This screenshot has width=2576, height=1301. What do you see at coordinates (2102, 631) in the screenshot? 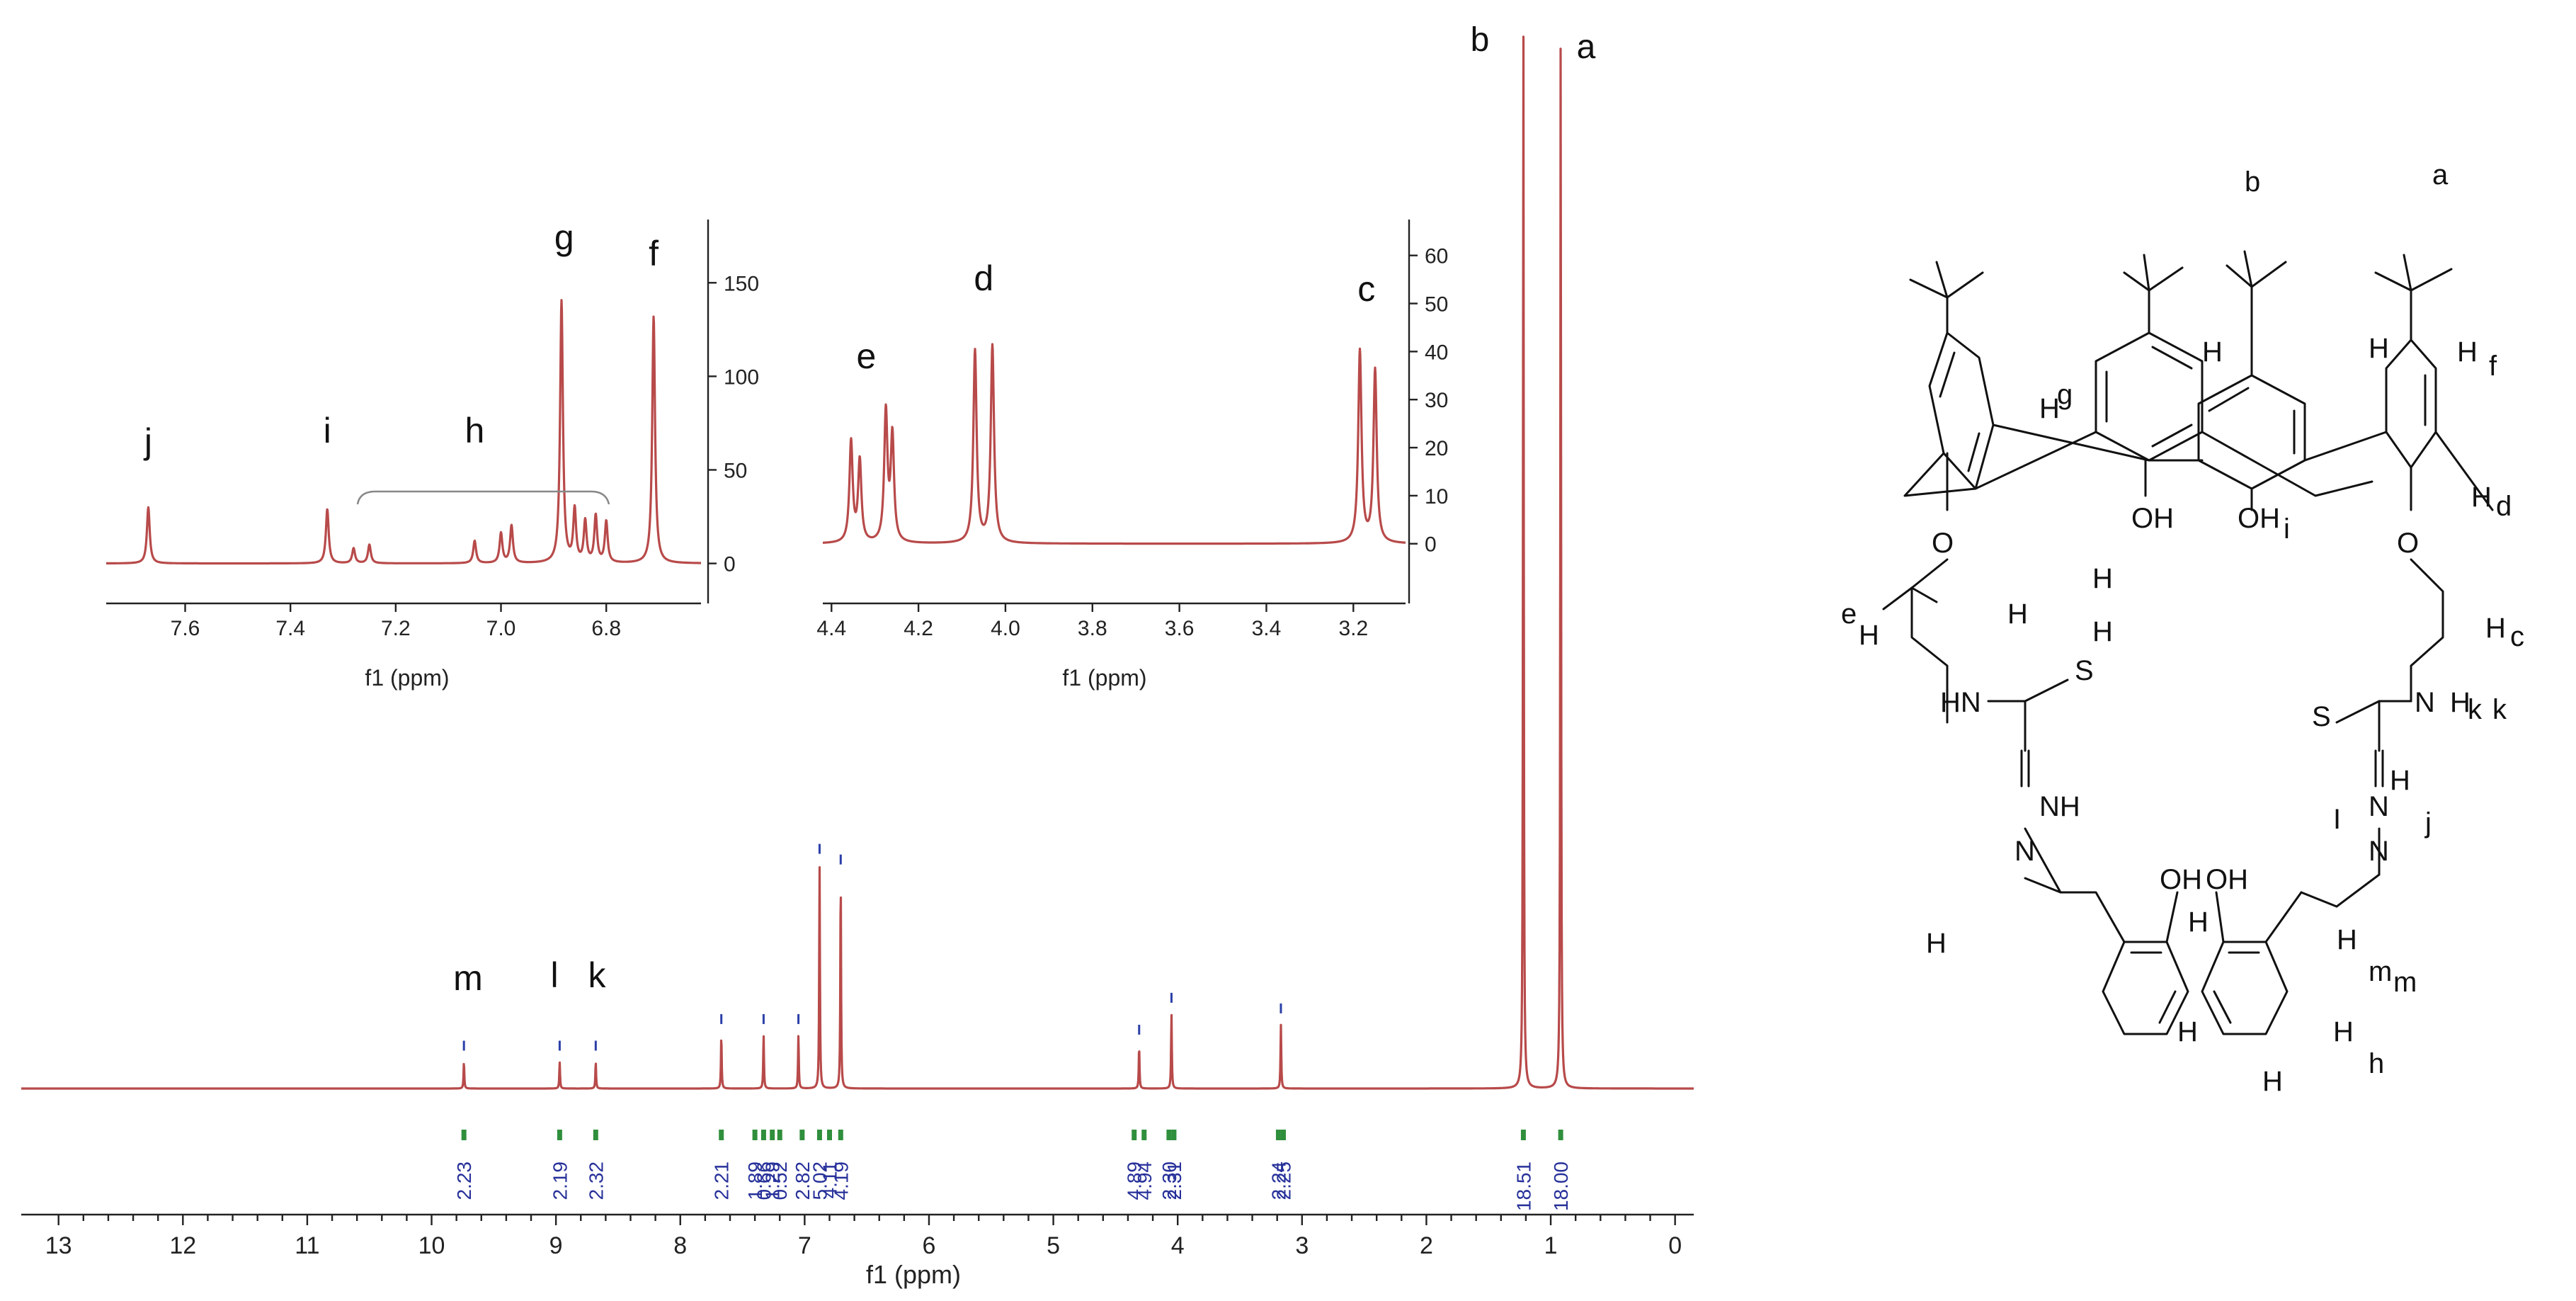
I see `h-red-4: H` at bounding box center [2102, 631].